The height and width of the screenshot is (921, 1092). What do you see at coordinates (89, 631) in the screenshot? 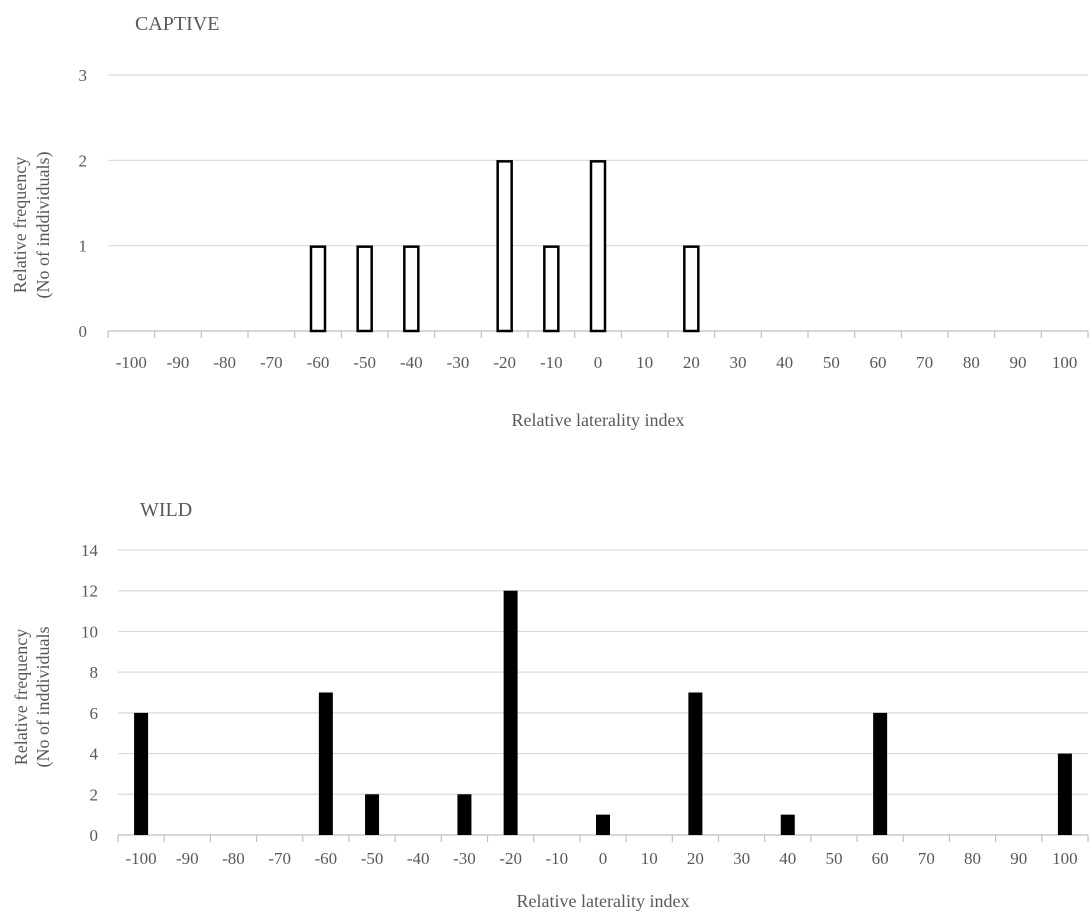
I see `wild-y-tick-label: 10` at bounding box center [89, 631].